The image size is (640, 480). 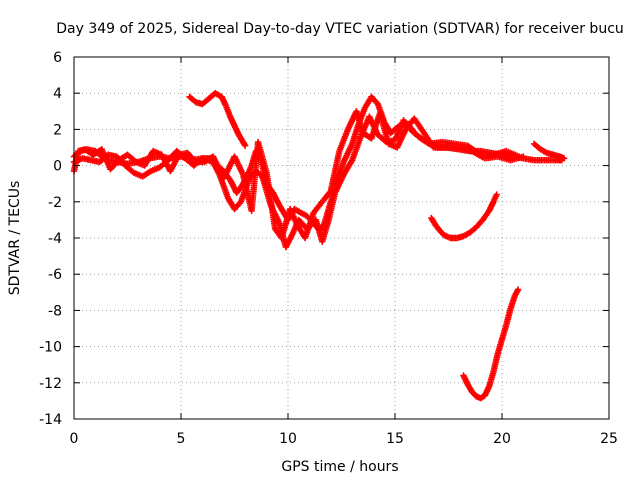 What do you see at coordinates (55, 203) in the screenshot?
I see `y-tick-label: -2` at bounding box center [55, 203].